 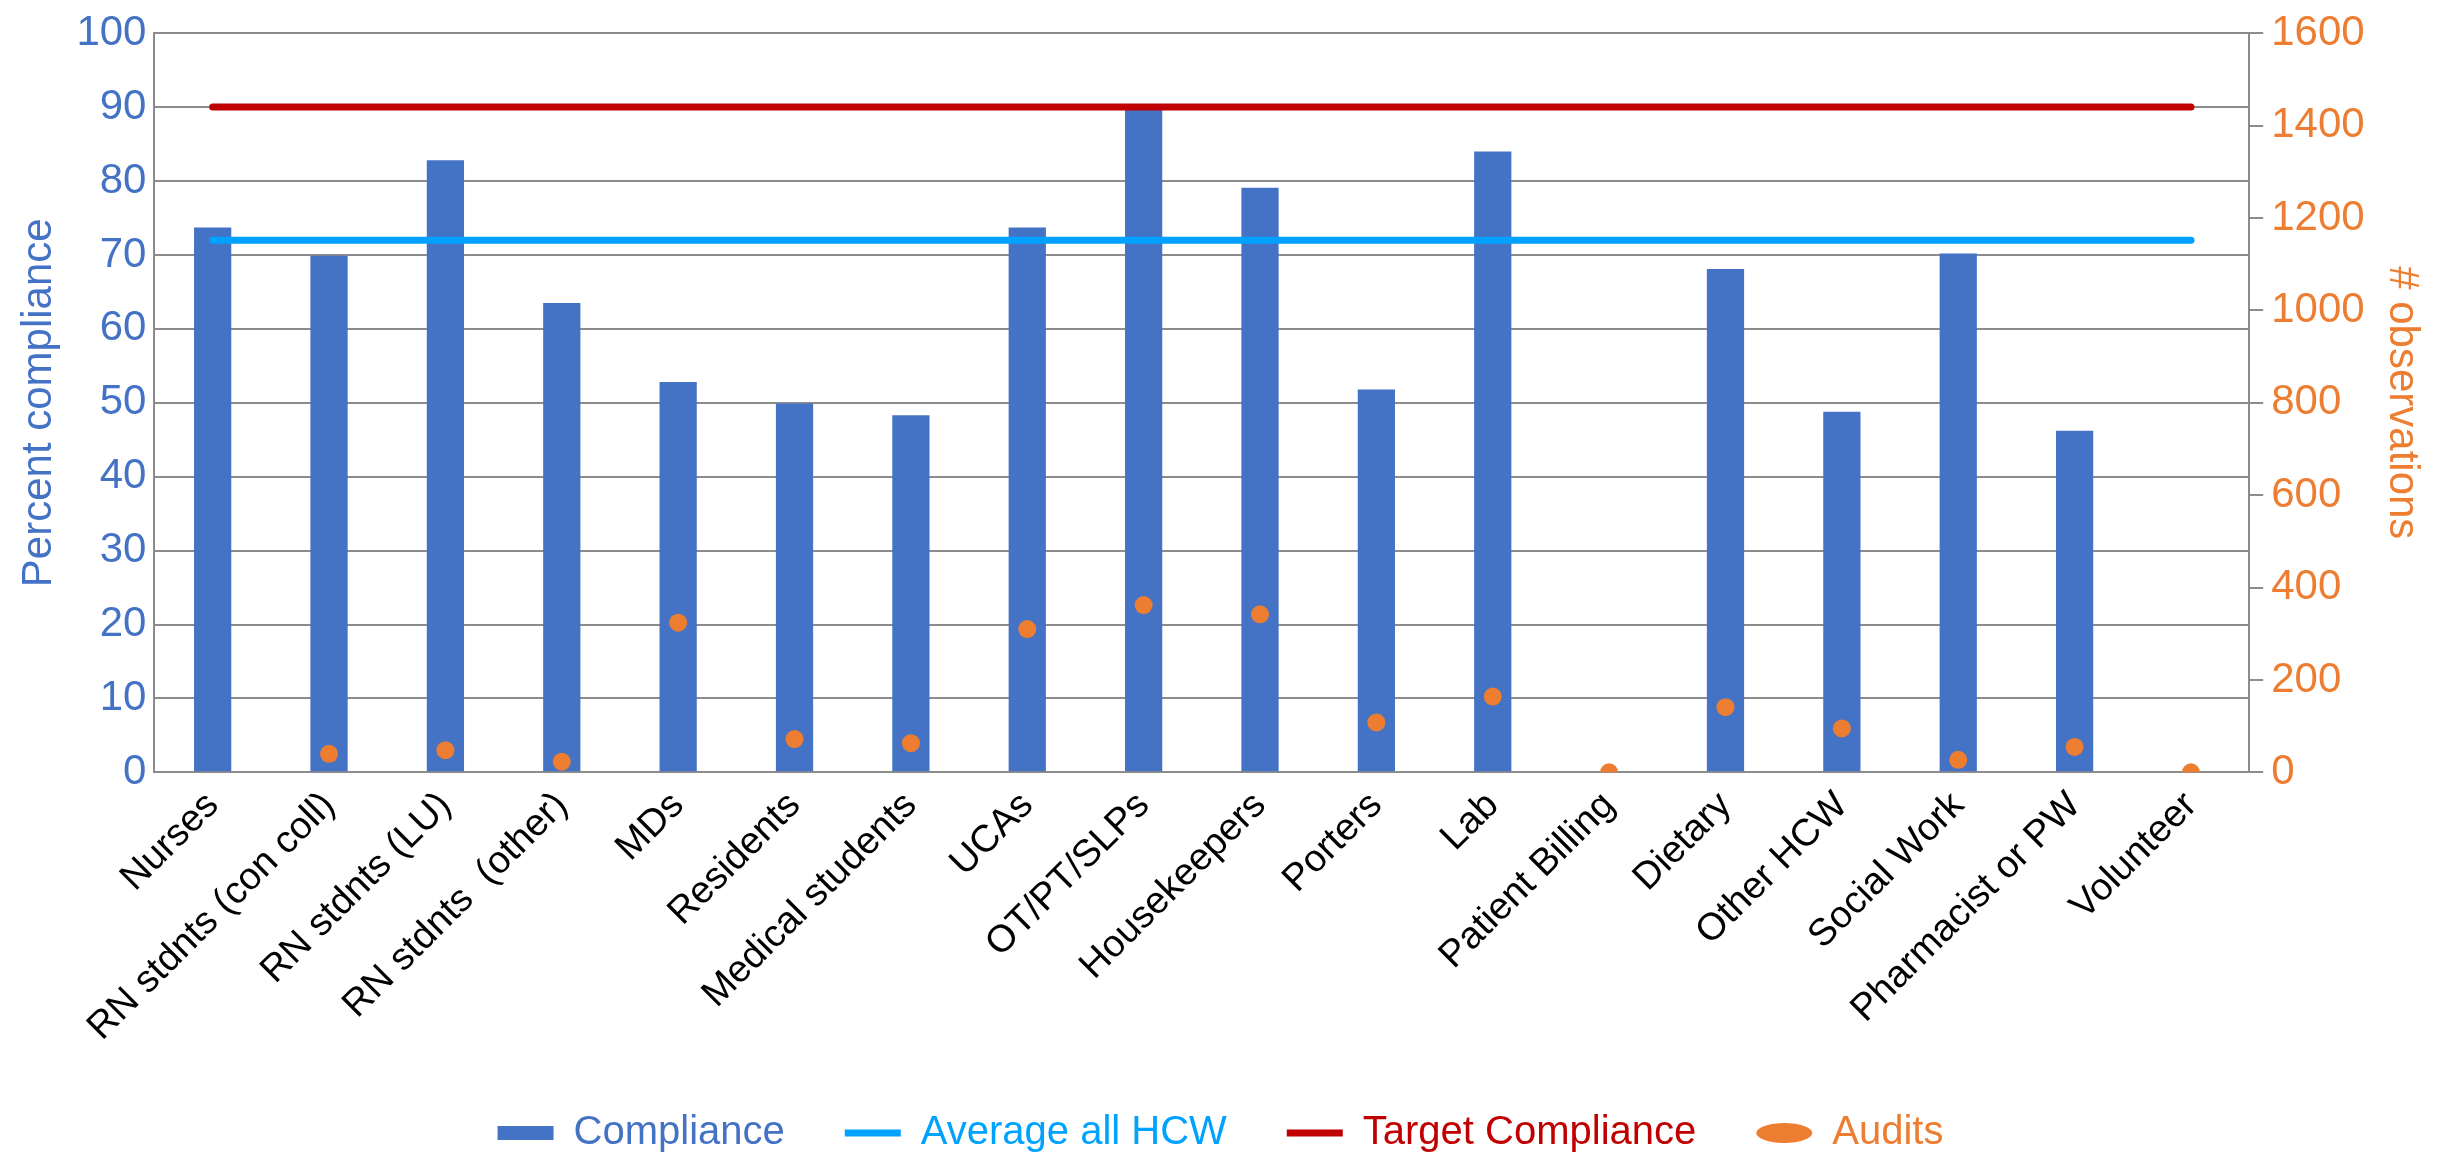 I want to click on y-tick-label: 80, so click(x=123, y=178).